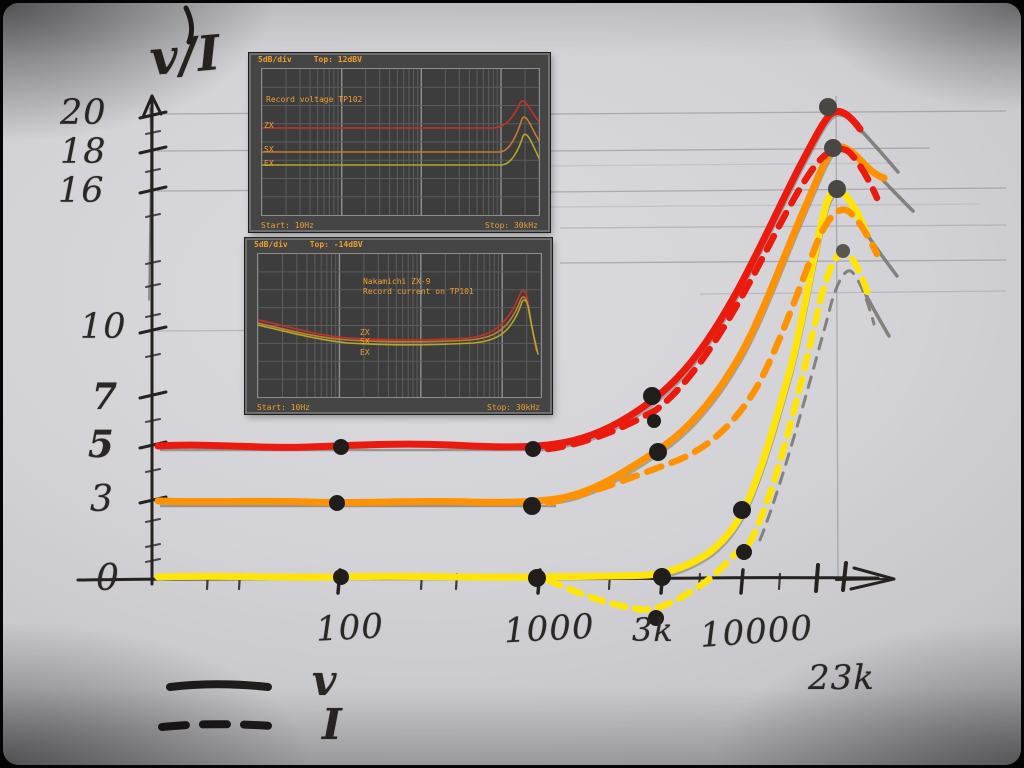 The height and width of the screenshot is (768, 1024). I want to click on scope2-start: Start: 10Hz, so click(283, 407).